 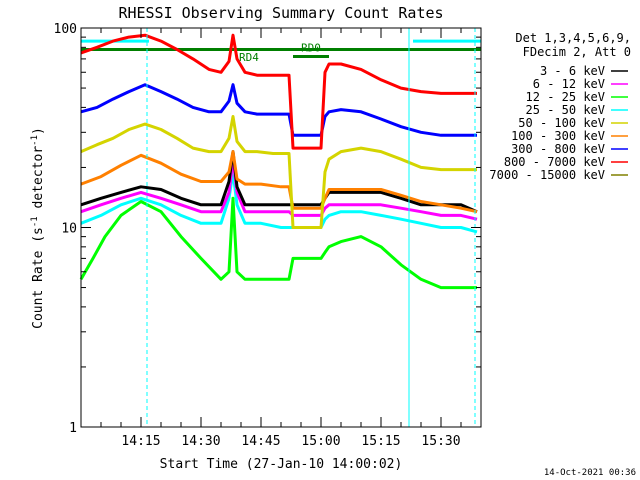 What do you see at coordinates (279, 202) in the screenshot?
I see `series-line-25-50-kev` at bounding box center [279, 202].